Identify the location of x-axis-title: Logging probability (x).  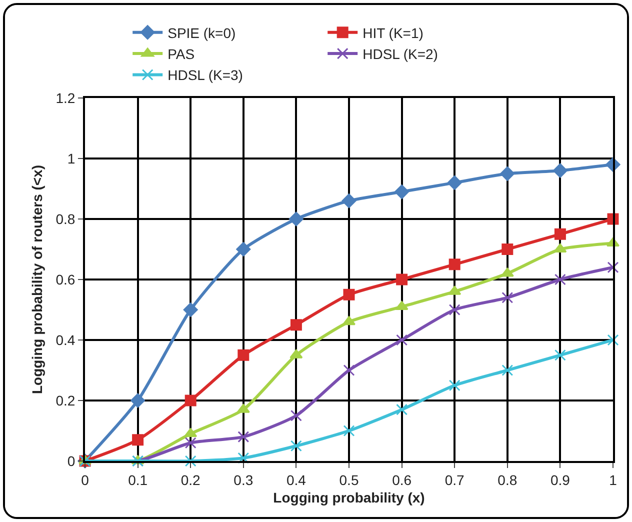
(349, 498).